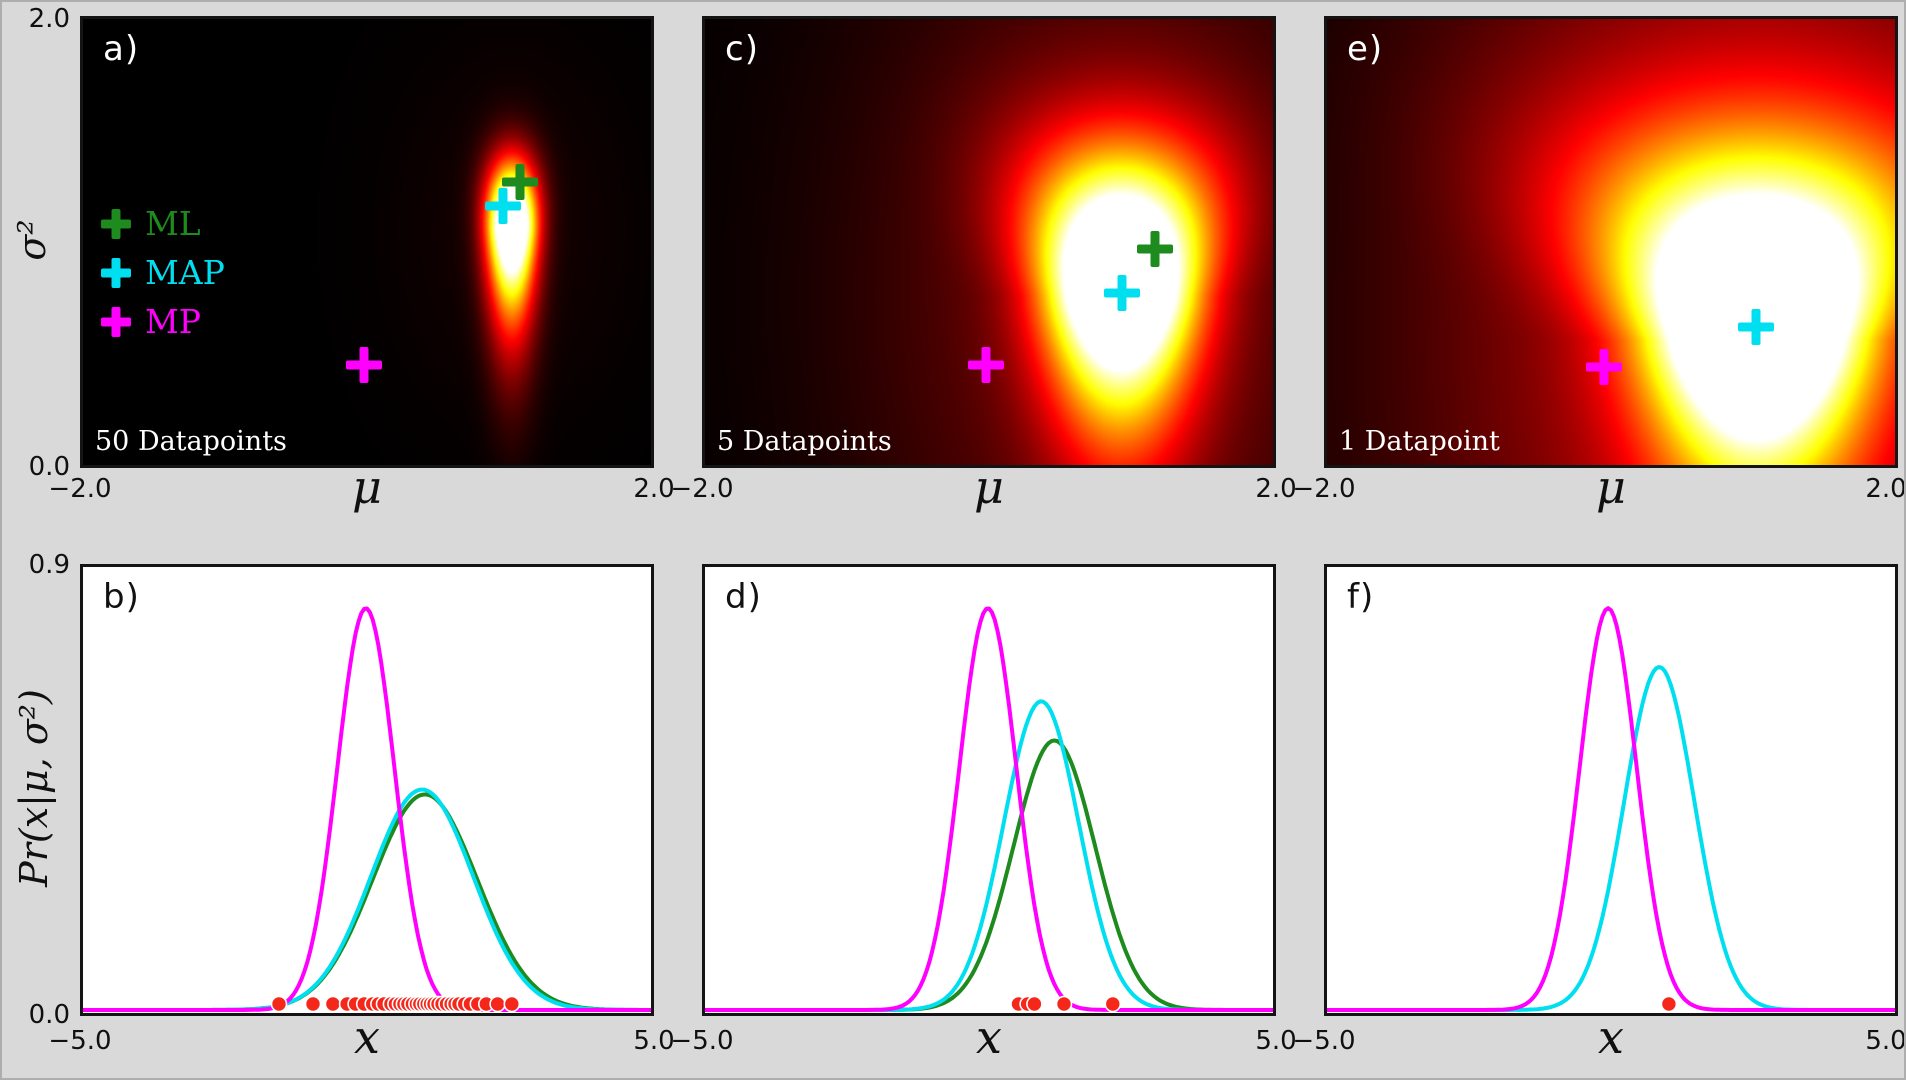 This screenshot has width=1906, height=1080. What do you see at coordinates (1324, 1041) in the screenshot?
I see `x-tick-f-min: −5.0` at bounding box center [1324, 1041].